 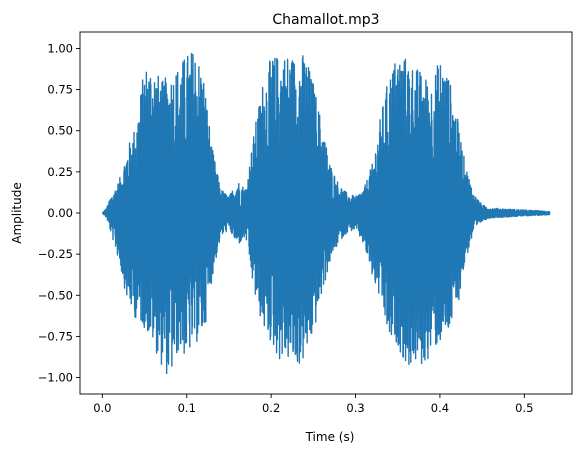 What do you see at coordinates (60, 172) in the screenshot?
I see `y-tick-label: 0.25` at bounding box center [60, 172].